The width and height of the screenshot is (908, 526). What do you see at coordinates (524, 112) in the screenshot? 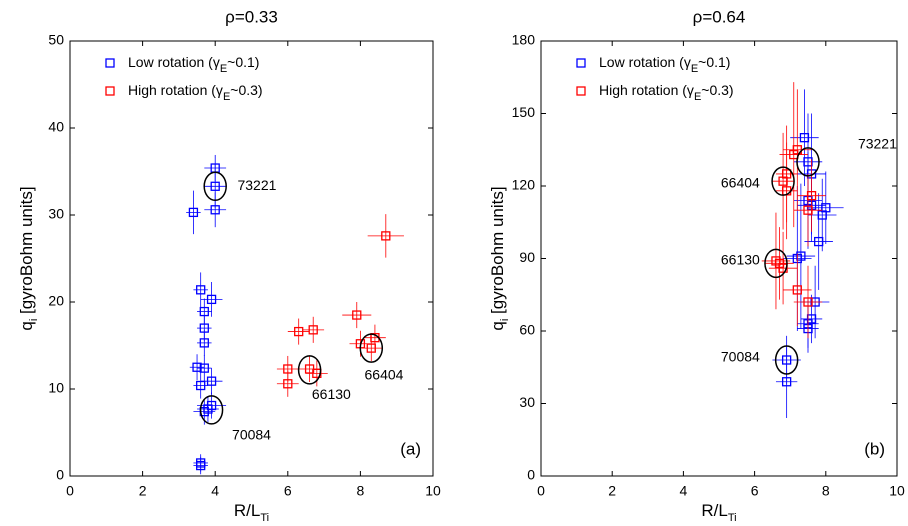
I see `y-tick-label: 150` at bounding box center [524, 112].